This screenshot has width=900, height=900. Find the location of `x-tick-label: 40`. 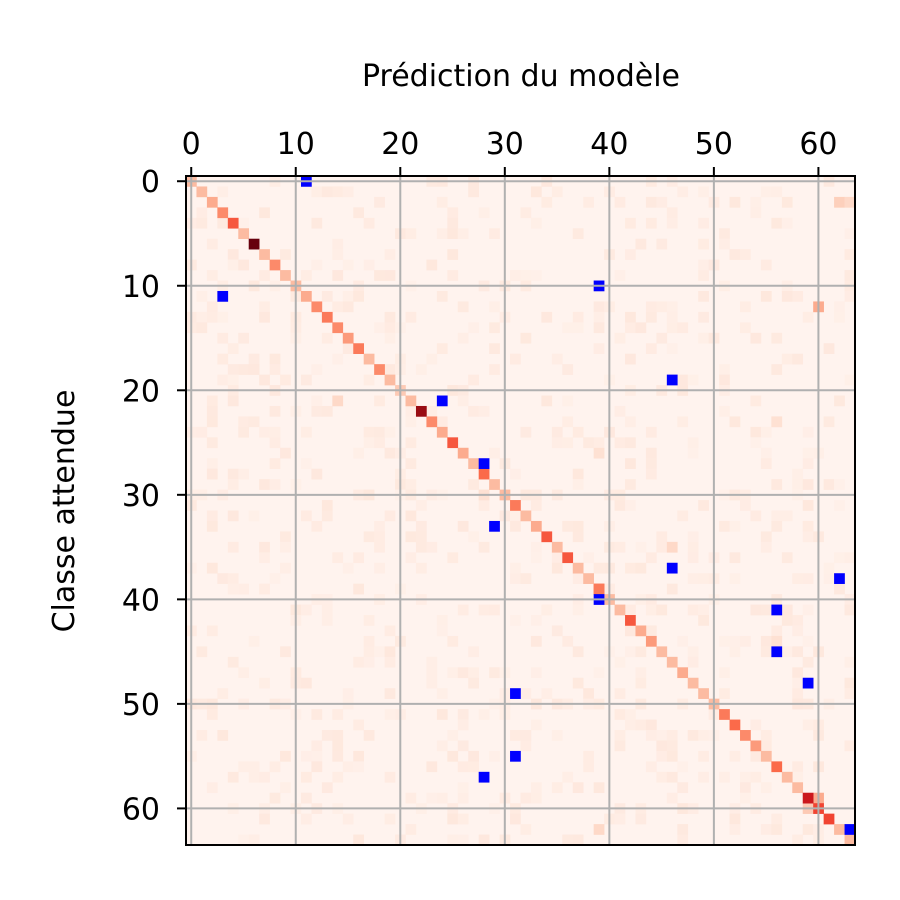

x-tick-label: 40 is located at coordinates (609, 144).